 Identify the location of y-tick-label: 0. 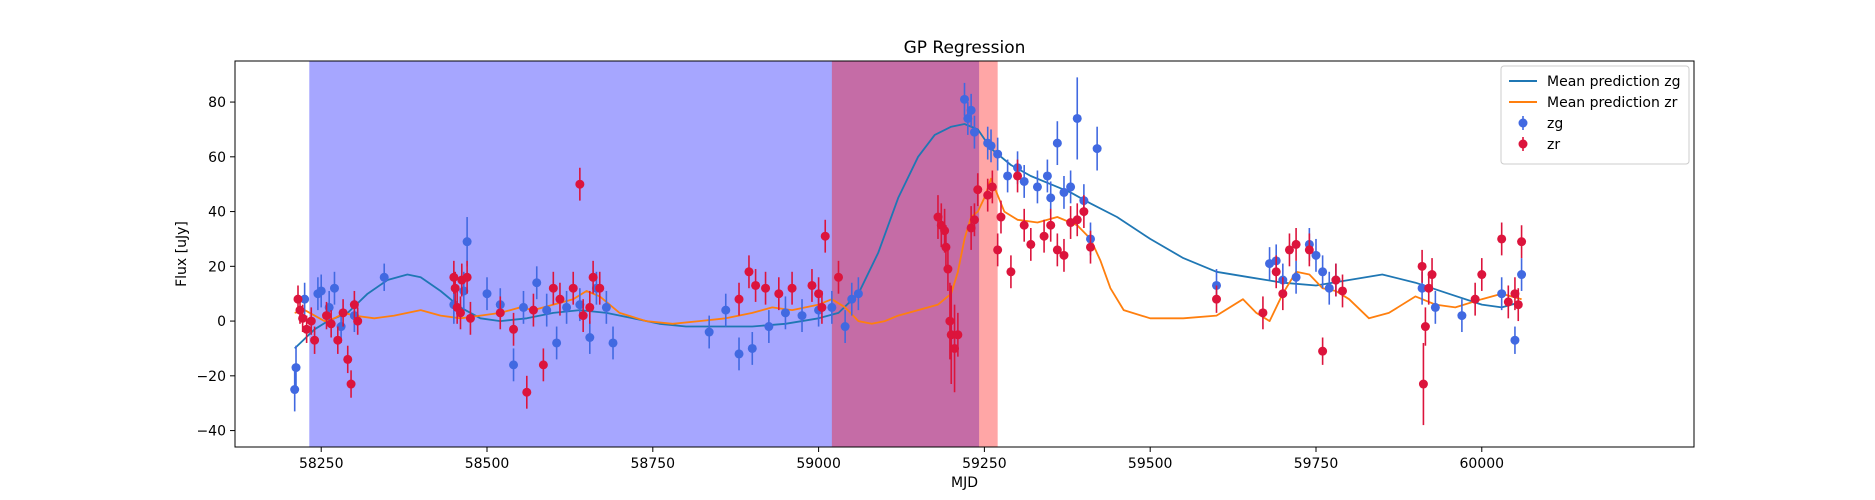
(221, 322).